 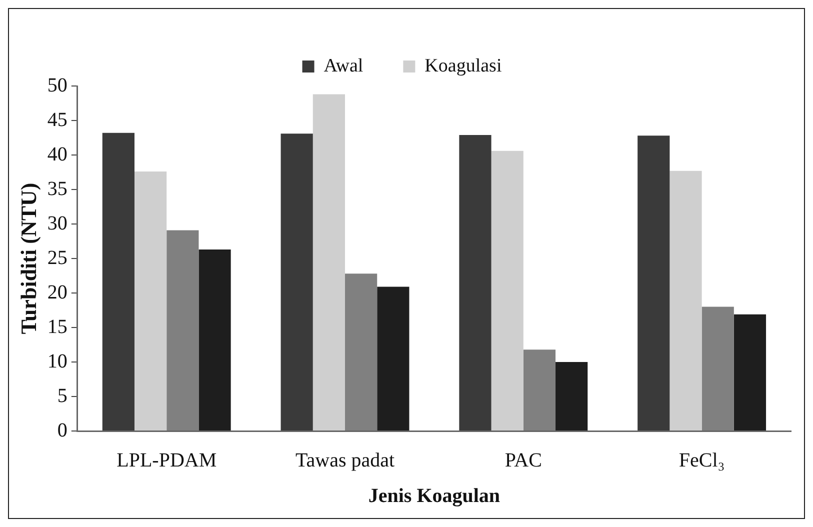 What do you see at coordinates (28, 258) in the screenshot?
I see `y-axis-title: Turbiditi (NTU)` at bounding box center [28, 258].